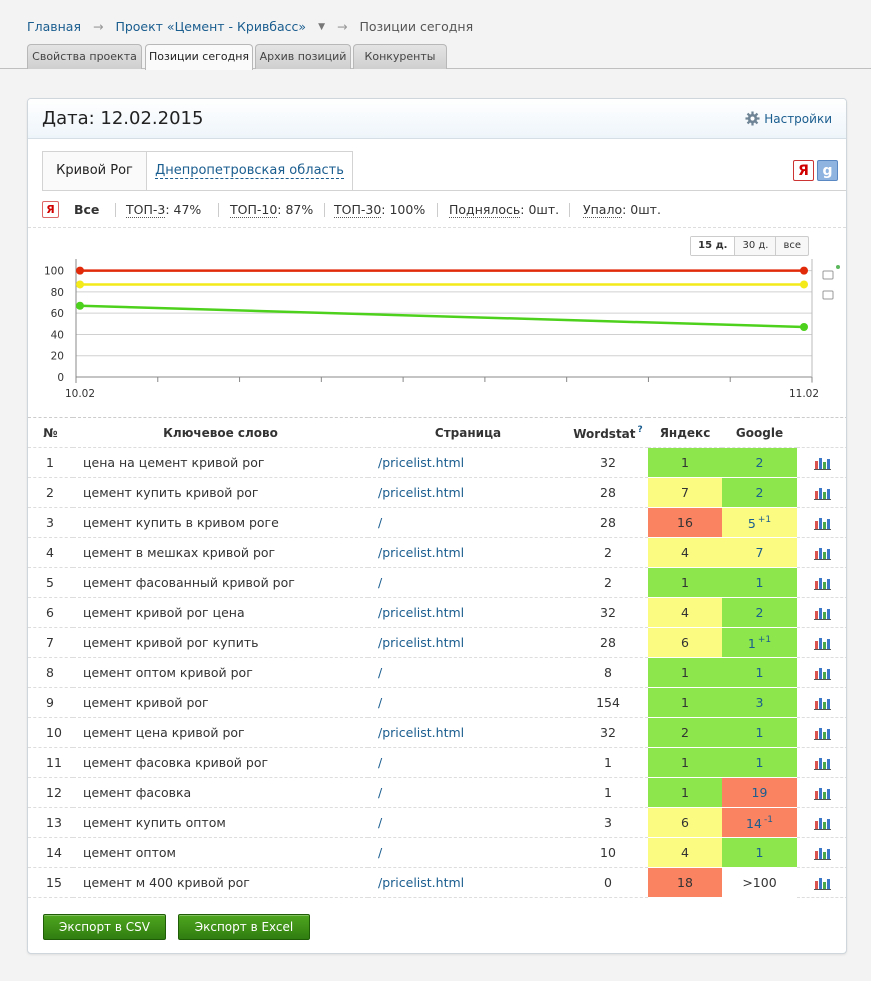 This screenshot has width=871, height=981. Describe the element at coordinates (98, 26) in the screenshot. I see `breadcrumb-arrow-icon: →` at that location.